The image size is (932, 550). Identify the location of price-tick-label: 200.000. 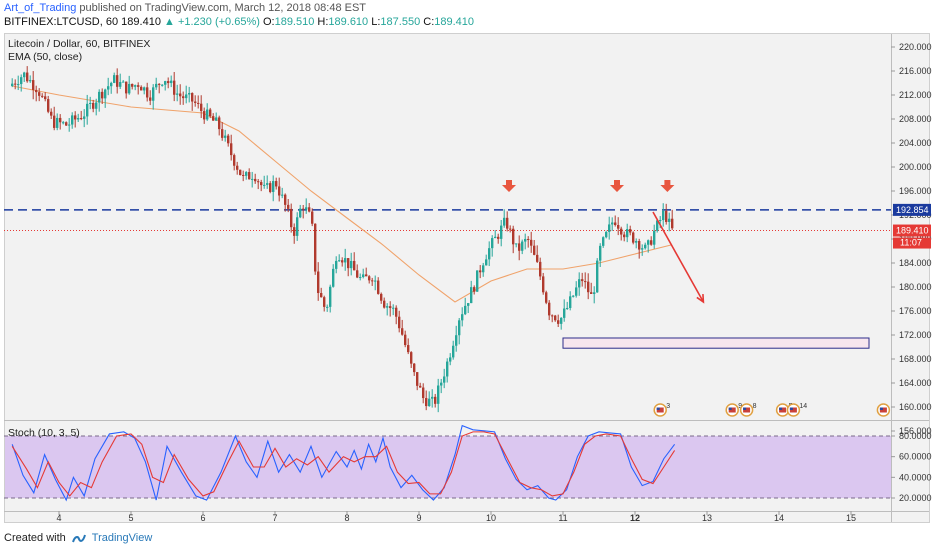
(915, 167).